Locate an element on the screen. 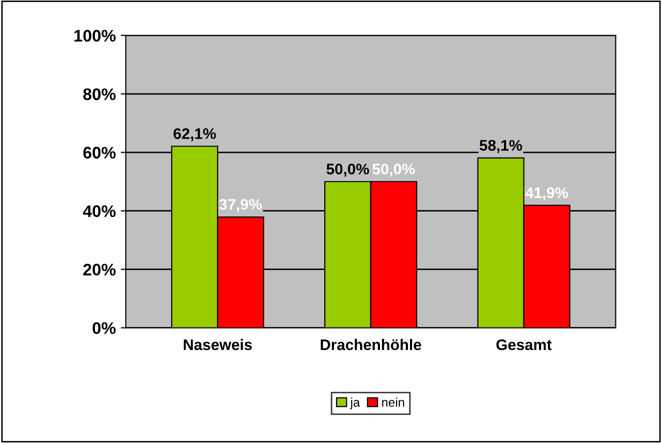 The height and width of the screenshot is (443, 662). y-tick-label: 60% is located at coordinates (99, 152).